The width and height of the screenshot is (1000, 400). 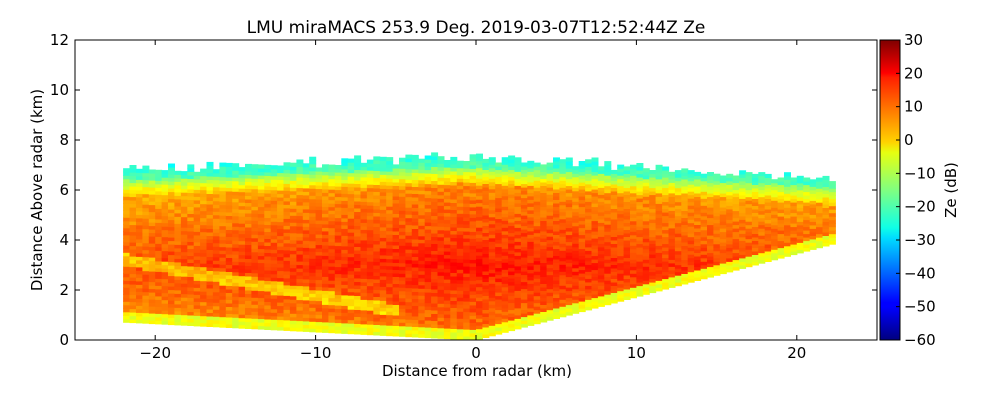 What do you see at coordinates (920, 173) in the screenshot?
I see `colorbar-tick-label: −10` at bounding box center [920, 173].